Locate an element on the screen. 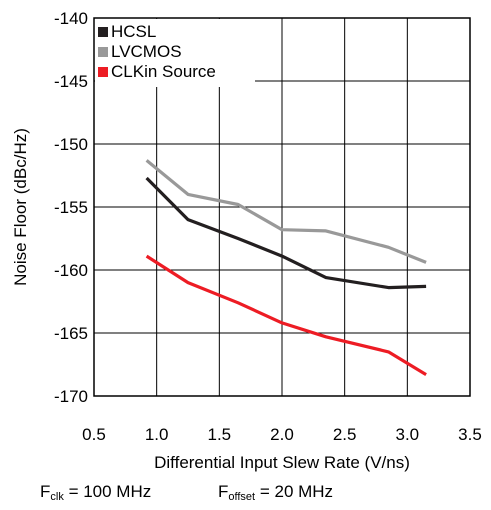  foffset-symbol: F is located at coordinates (223, 491).